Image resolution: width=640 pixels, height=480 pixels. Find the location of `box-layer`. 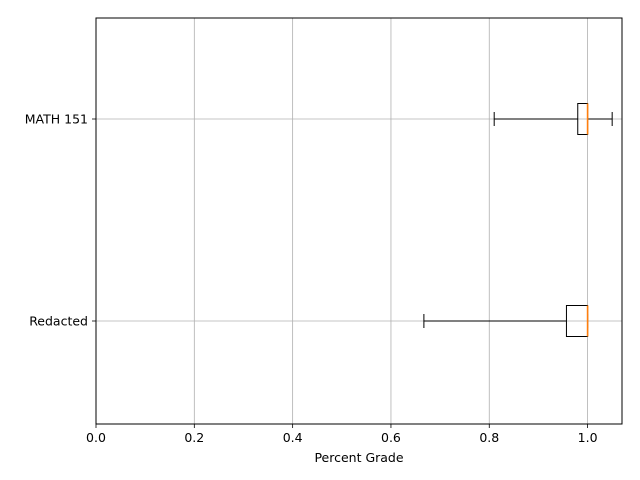

box-layer is located at coordinates (518, 220).